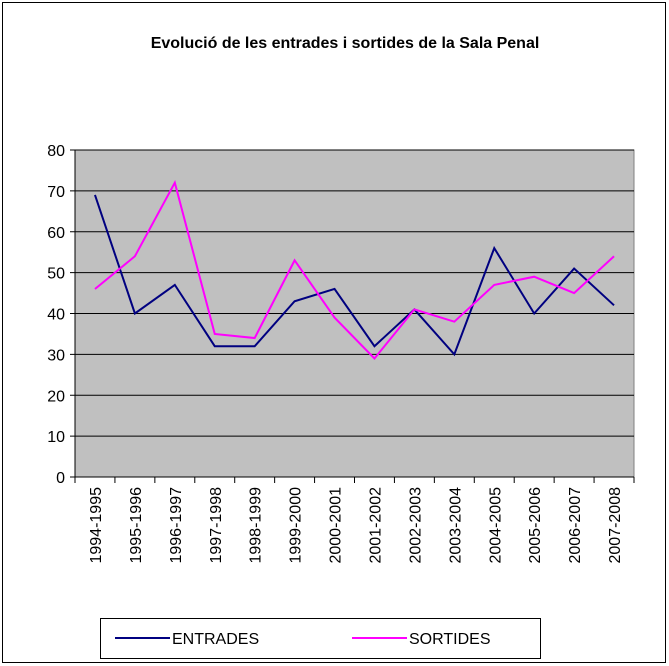 The width and height of the screenshot is (669, 666). Describe the element at coordinates (450, 639) in the screenshot. I see `legend-label: SORTIDES` at that location.